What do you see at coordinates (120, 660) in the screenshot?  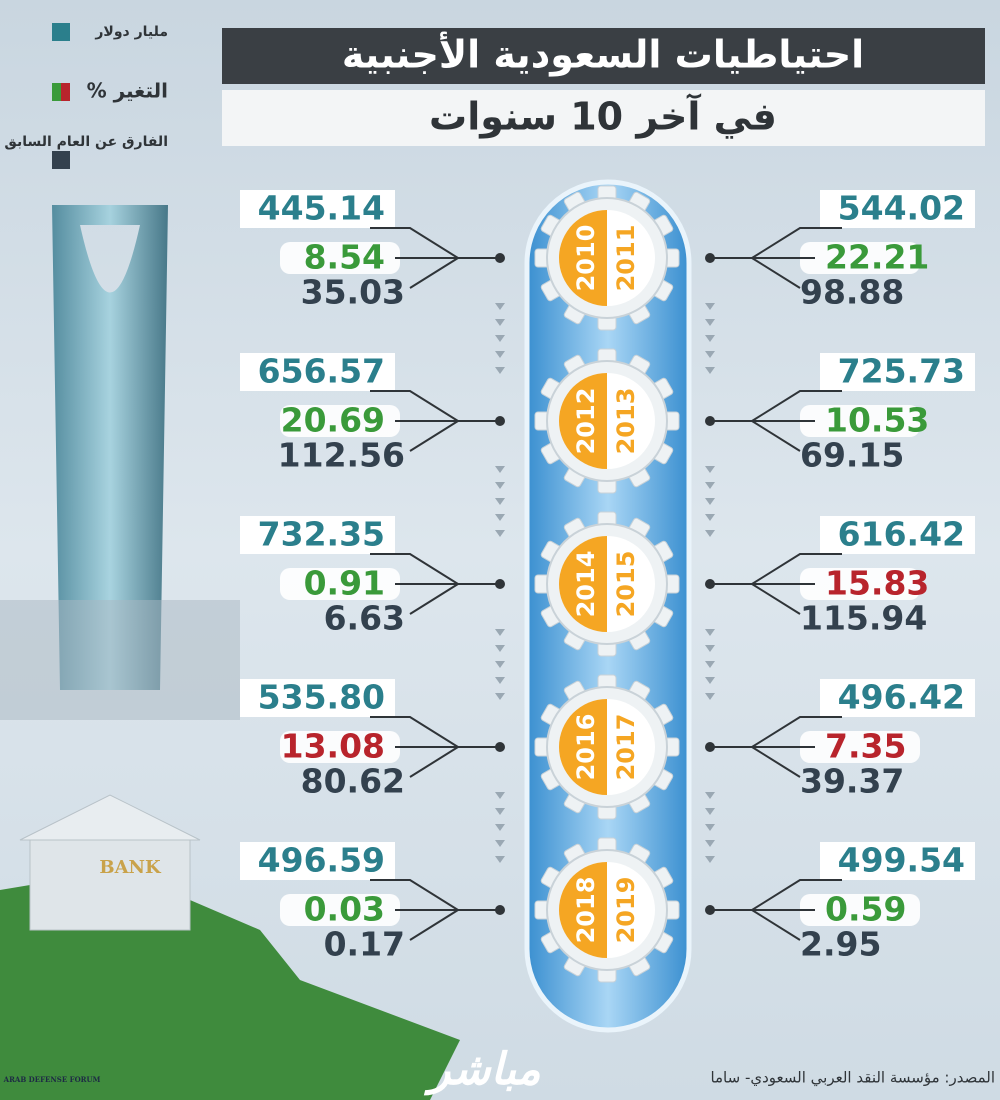 I see `city-illustration` at bounding box center [120, 660].